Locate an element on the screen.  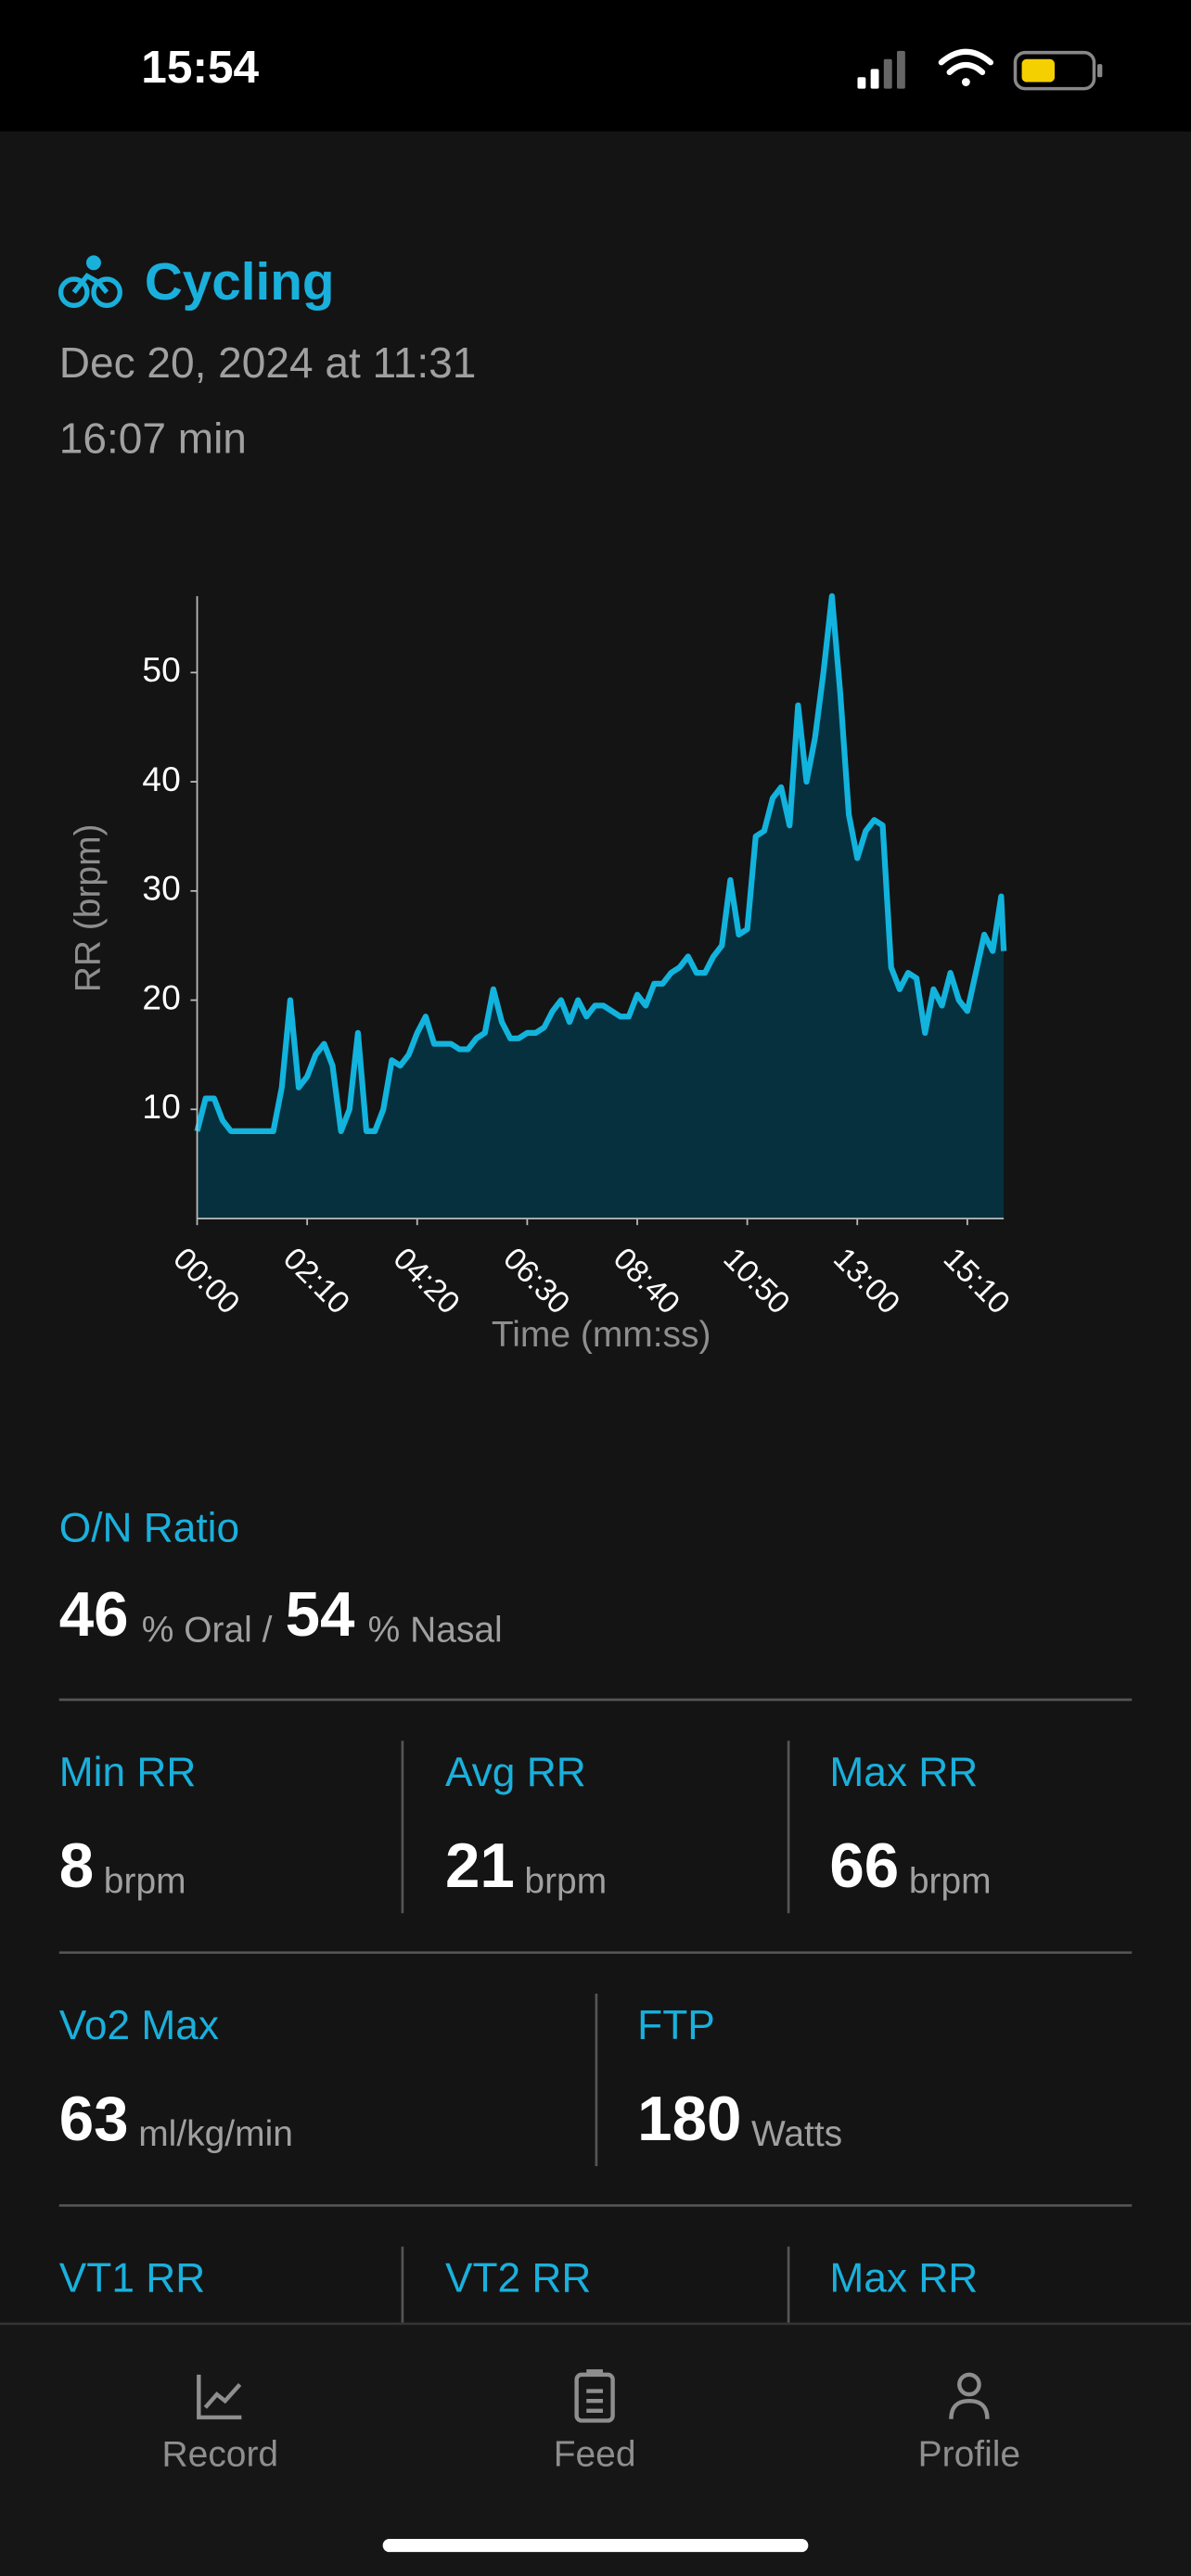
wifi-icon is located at coordinates (966, 67).